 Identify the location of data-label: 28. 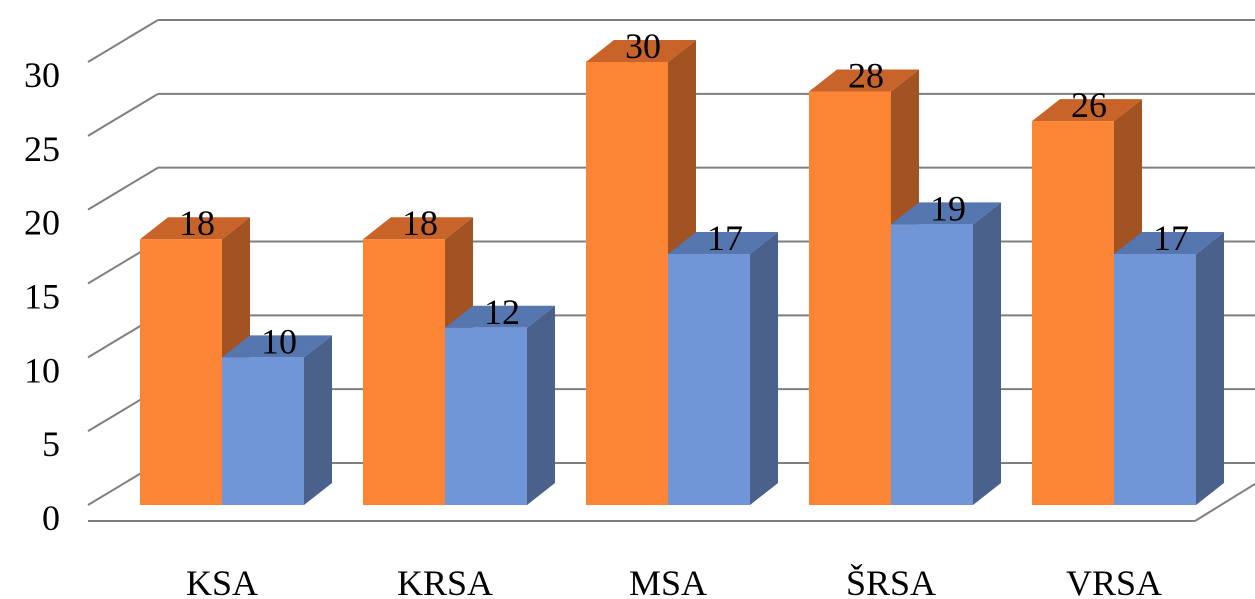
(866, 76).